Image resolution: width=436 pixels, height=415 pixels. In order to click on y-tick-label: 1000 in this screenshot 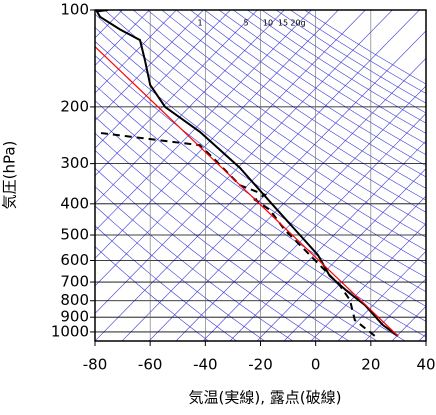, I will do `click(70, 331)`.